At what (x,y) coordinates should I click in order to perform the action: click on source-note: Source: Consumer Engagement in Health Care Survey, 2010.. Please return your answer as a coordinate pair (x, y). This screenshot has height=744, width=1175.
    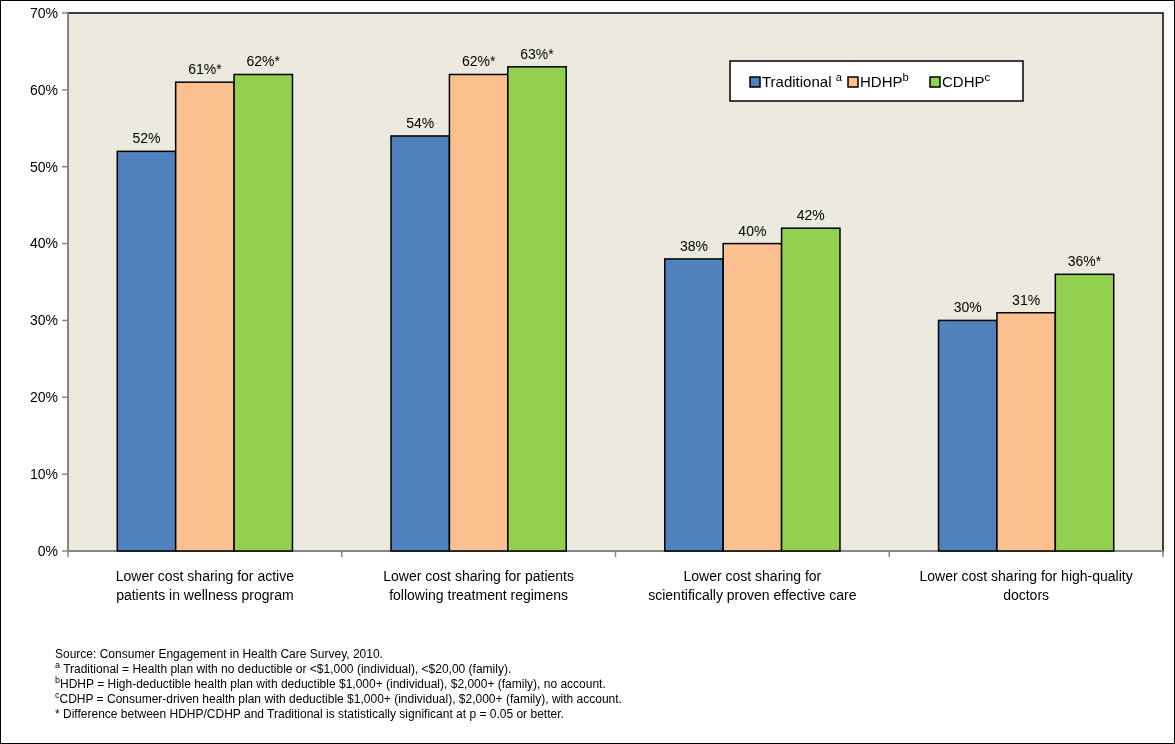
    Looking at the image, I should click on (219, 654).